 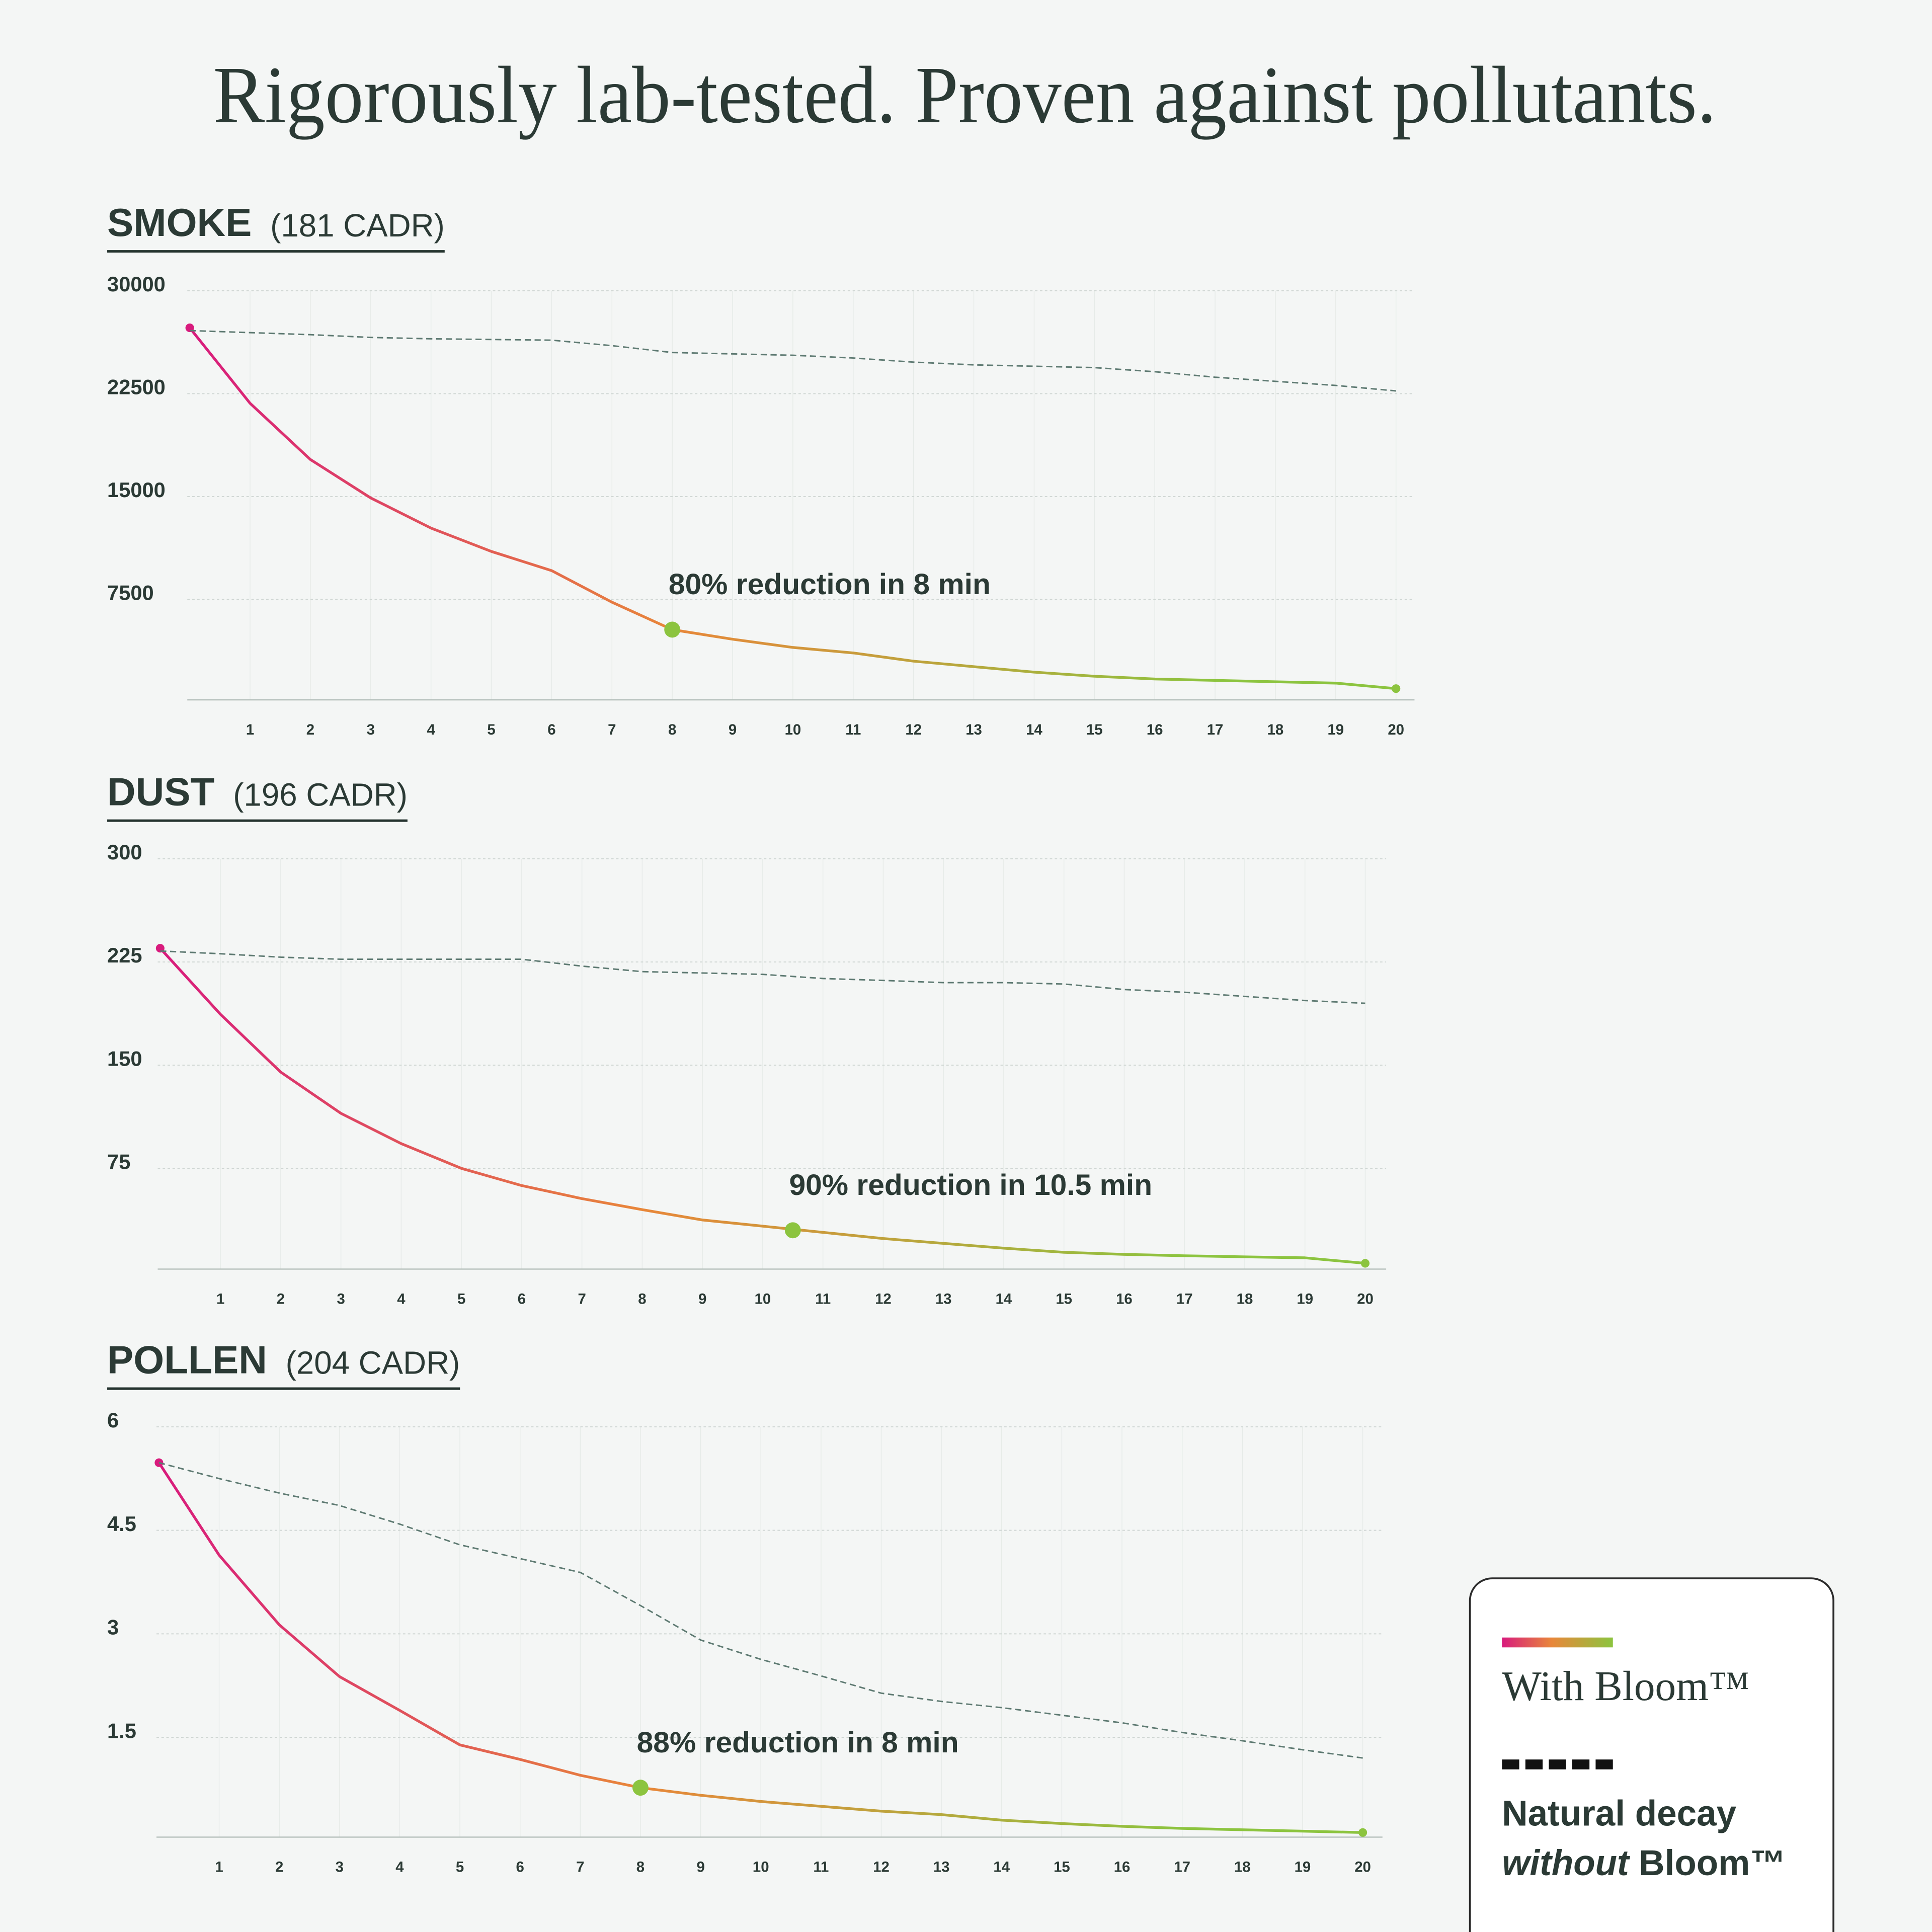 What do you see at coordinates (113, 1420) in the screenshot?
I see `y-tick-label: 6` at bounding box center [113, 1420].